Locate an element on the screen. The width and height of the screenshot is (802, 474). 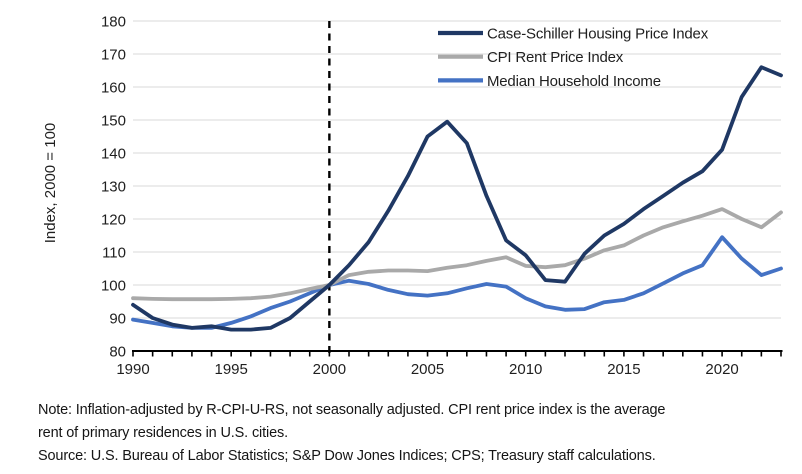
y-tick-label-140: 140 is located at coordinates (113, 154).